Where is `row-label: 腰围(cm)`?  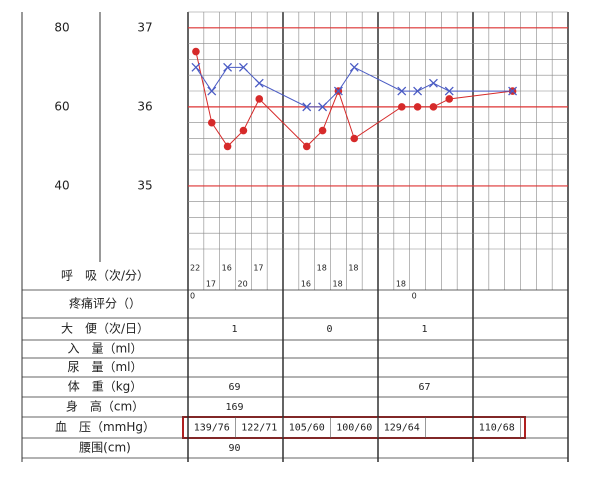
row-label: 腰围(cm) is located at coordinates (105, 448).